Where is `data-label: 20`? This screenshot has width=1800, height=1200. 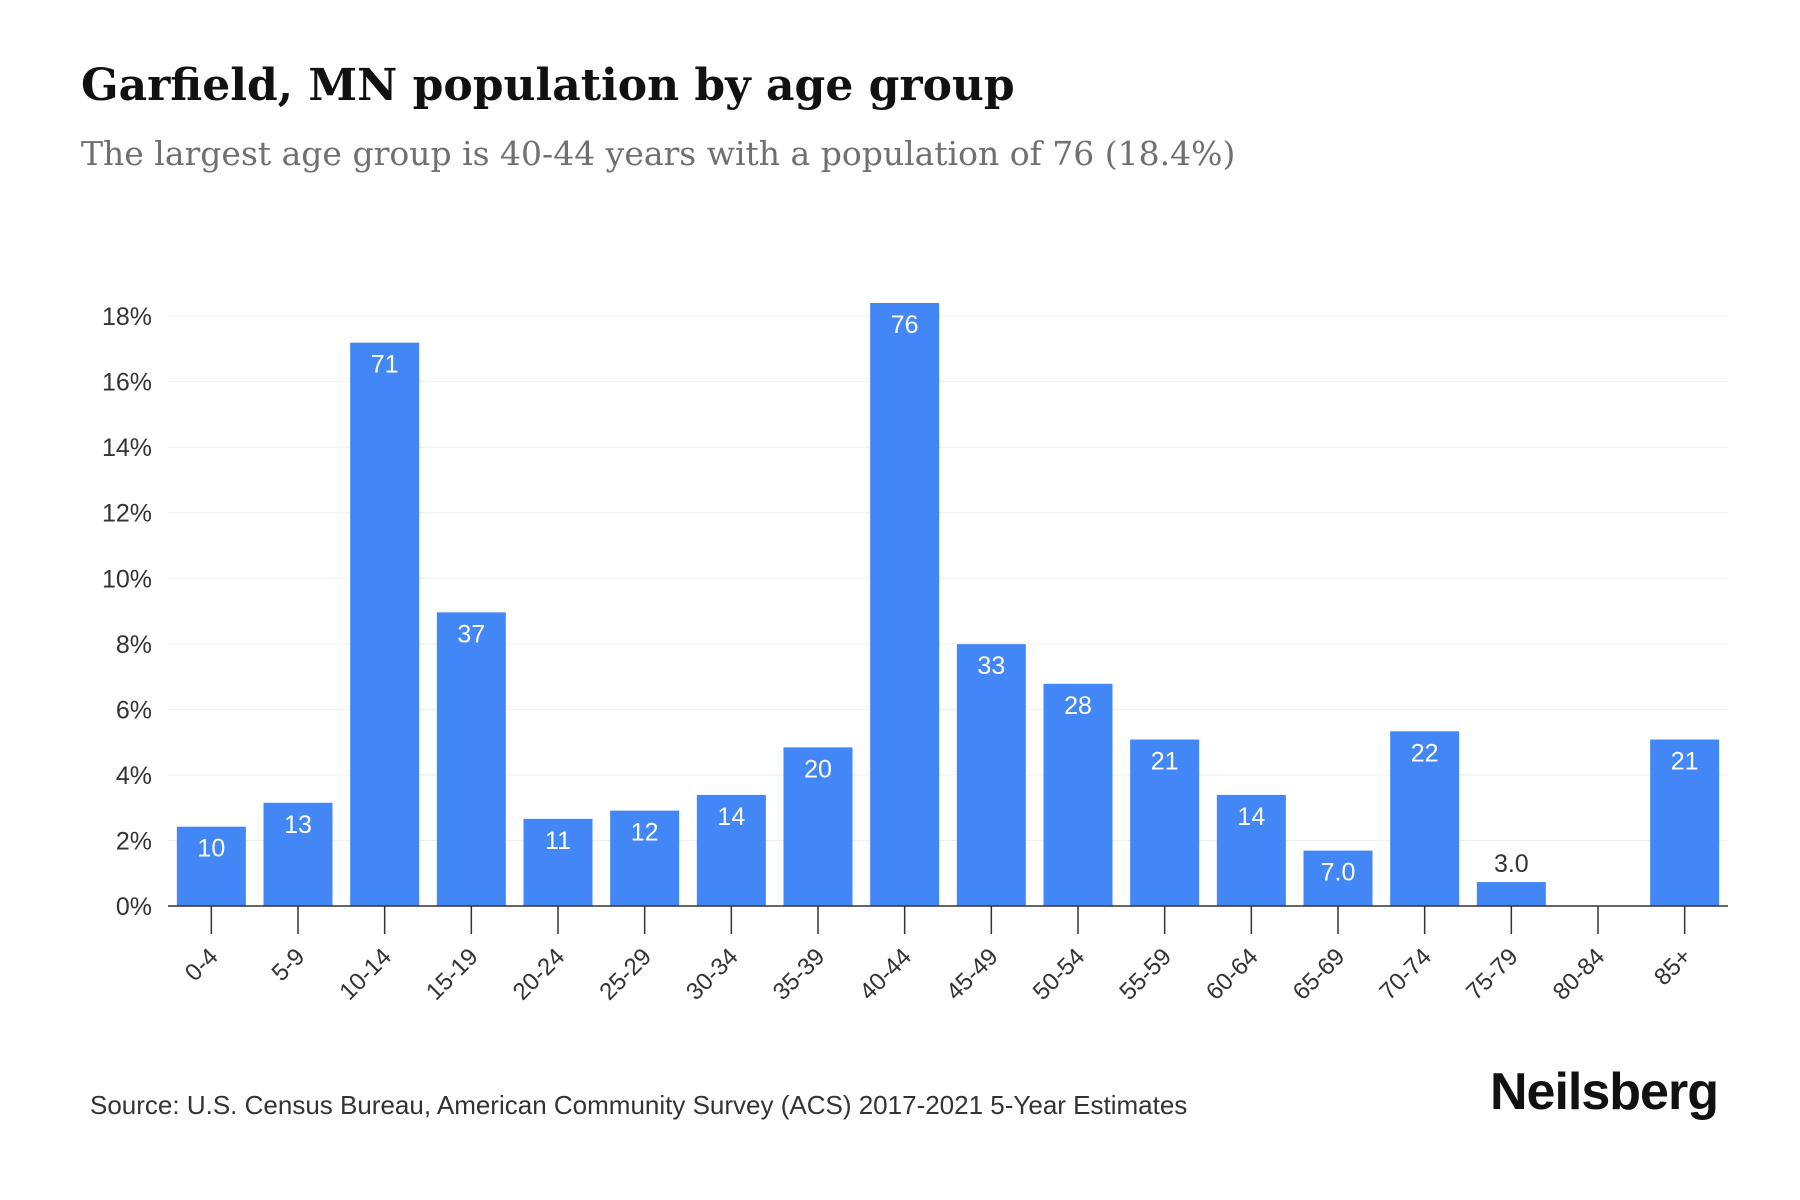
data-label: 20 is located at coordinates (818, 769).